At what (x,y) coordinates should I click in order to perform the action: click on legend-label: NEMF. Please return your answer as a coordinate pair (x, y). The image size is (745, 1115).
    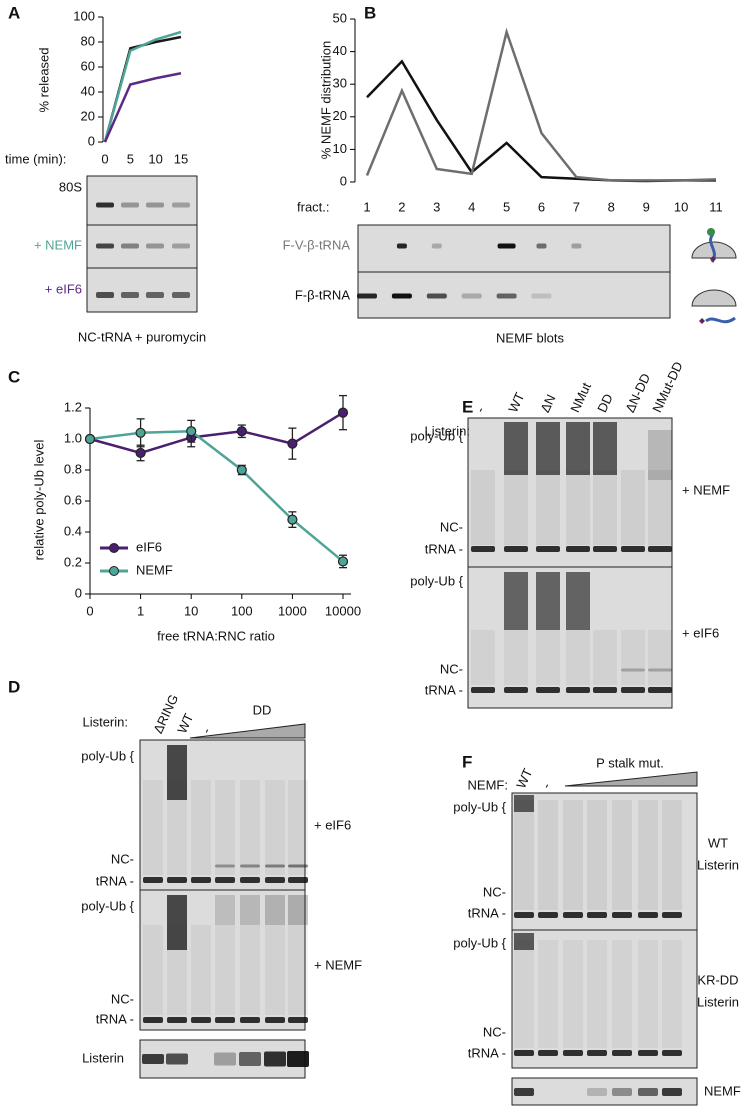
    Looking at the image, I should click on (154, 569).